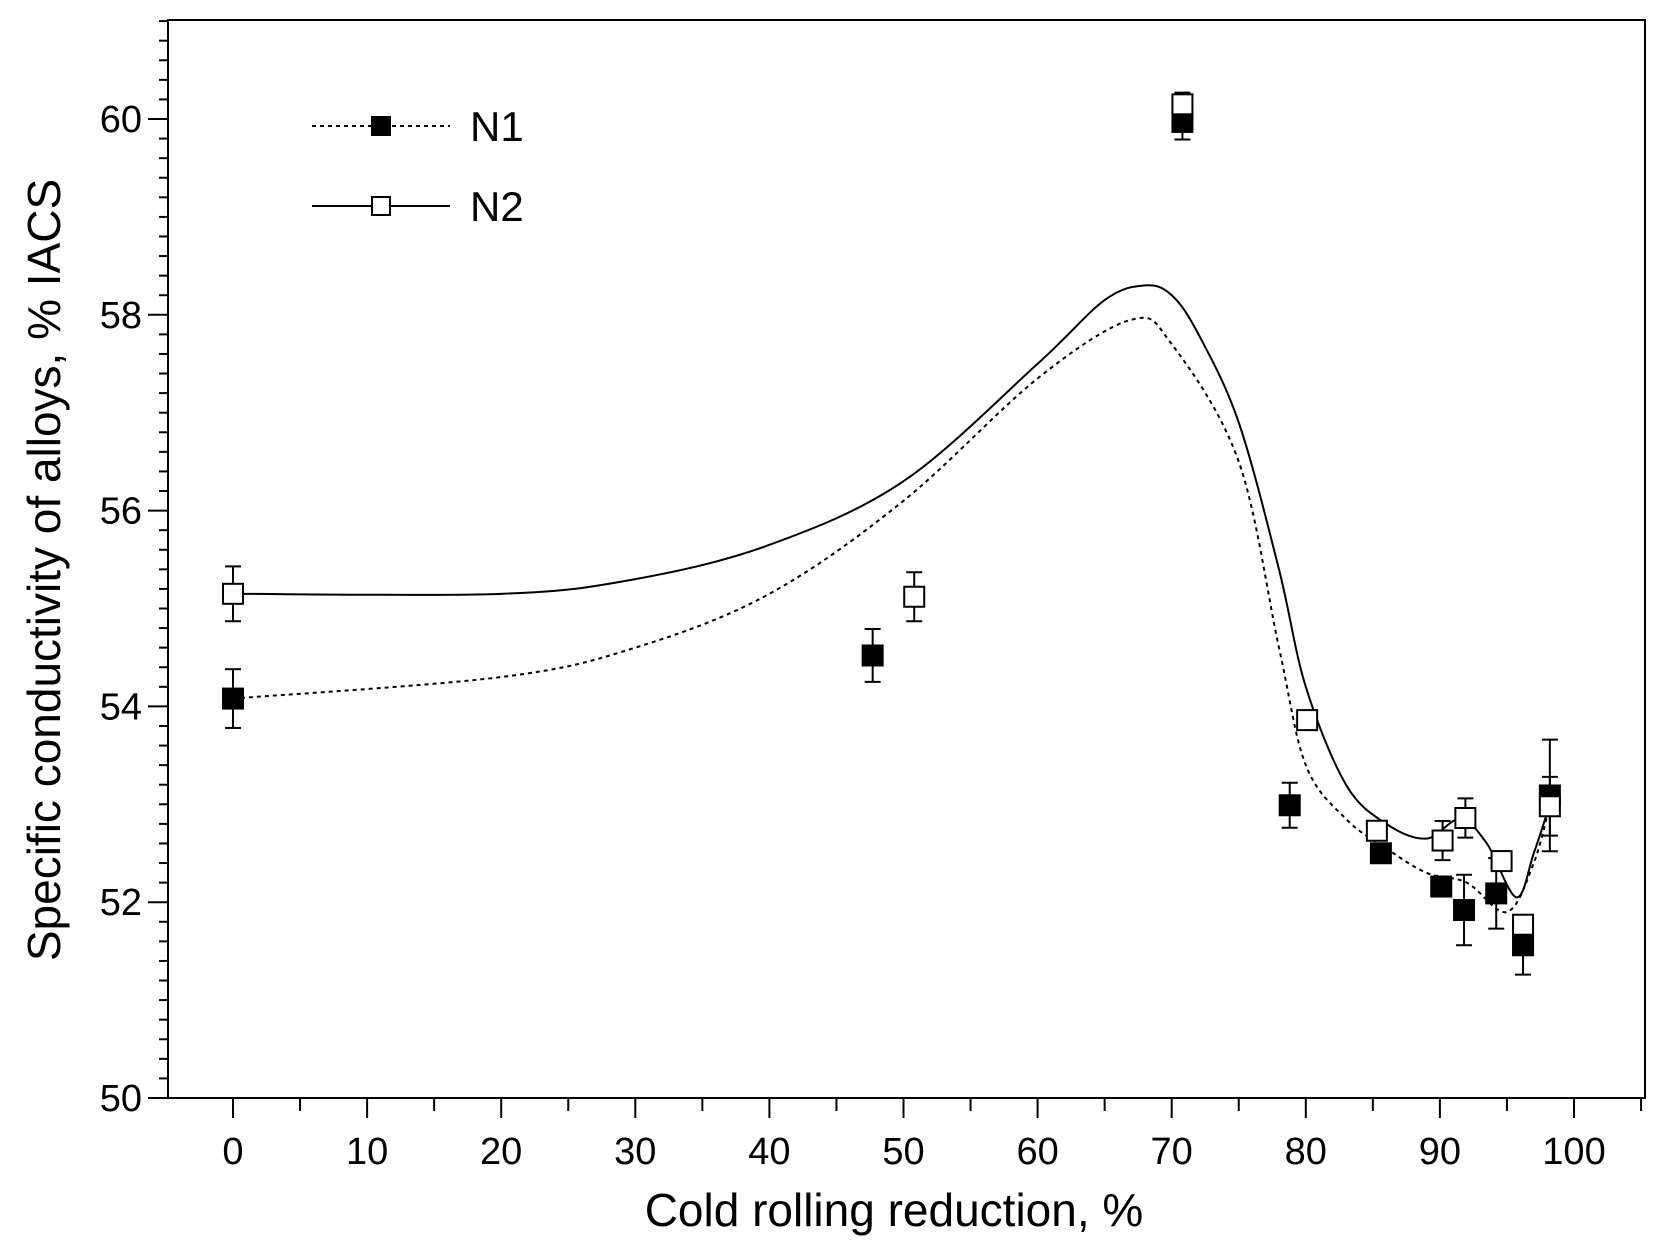 The height and width of the screenshot is (1248, 1656). I want to click on x-tick-label: 80, so click(1306, 1152).